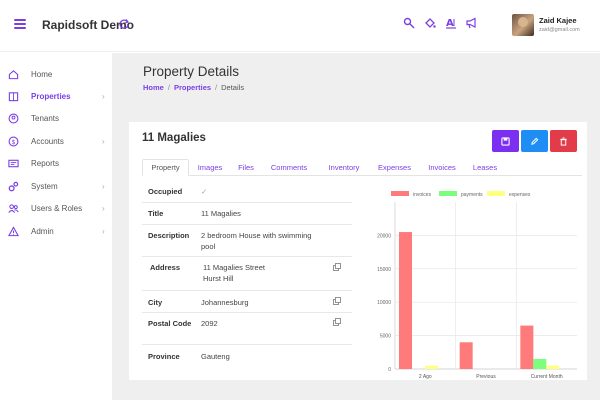 This screenshot has height=400, width=600. What do you see at coordinates (485, 167) in the screenshot?
I see `tab-leases: Leases` at bounding box center [485, 167].